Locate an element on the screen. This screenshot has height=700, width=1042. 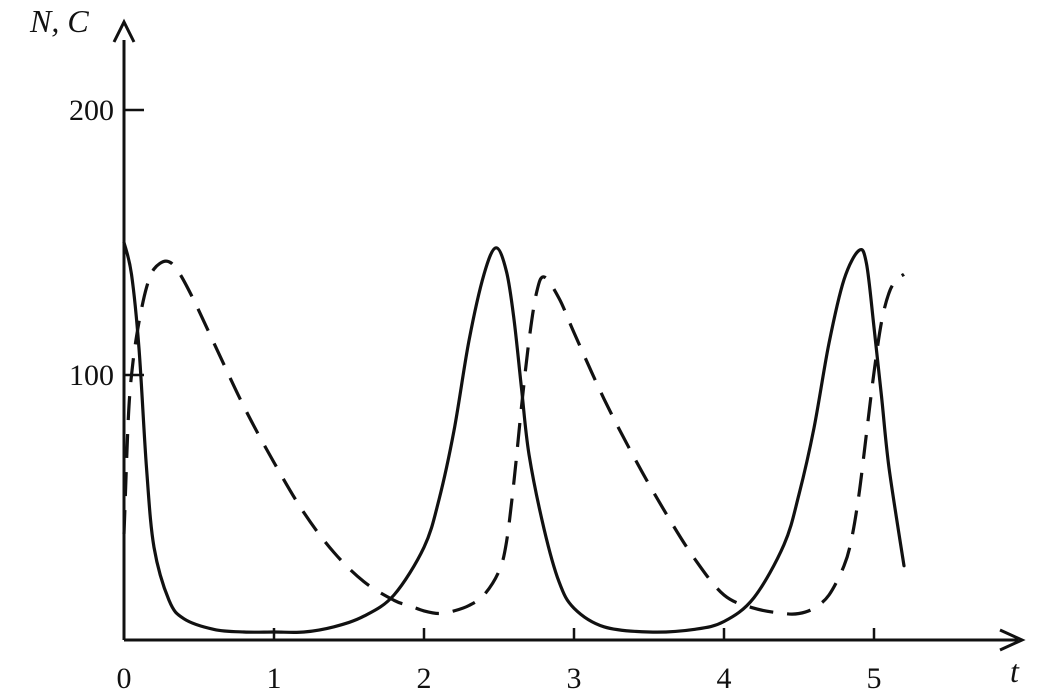
y-axis-arrow-icon is located at coordinates (124, 30).